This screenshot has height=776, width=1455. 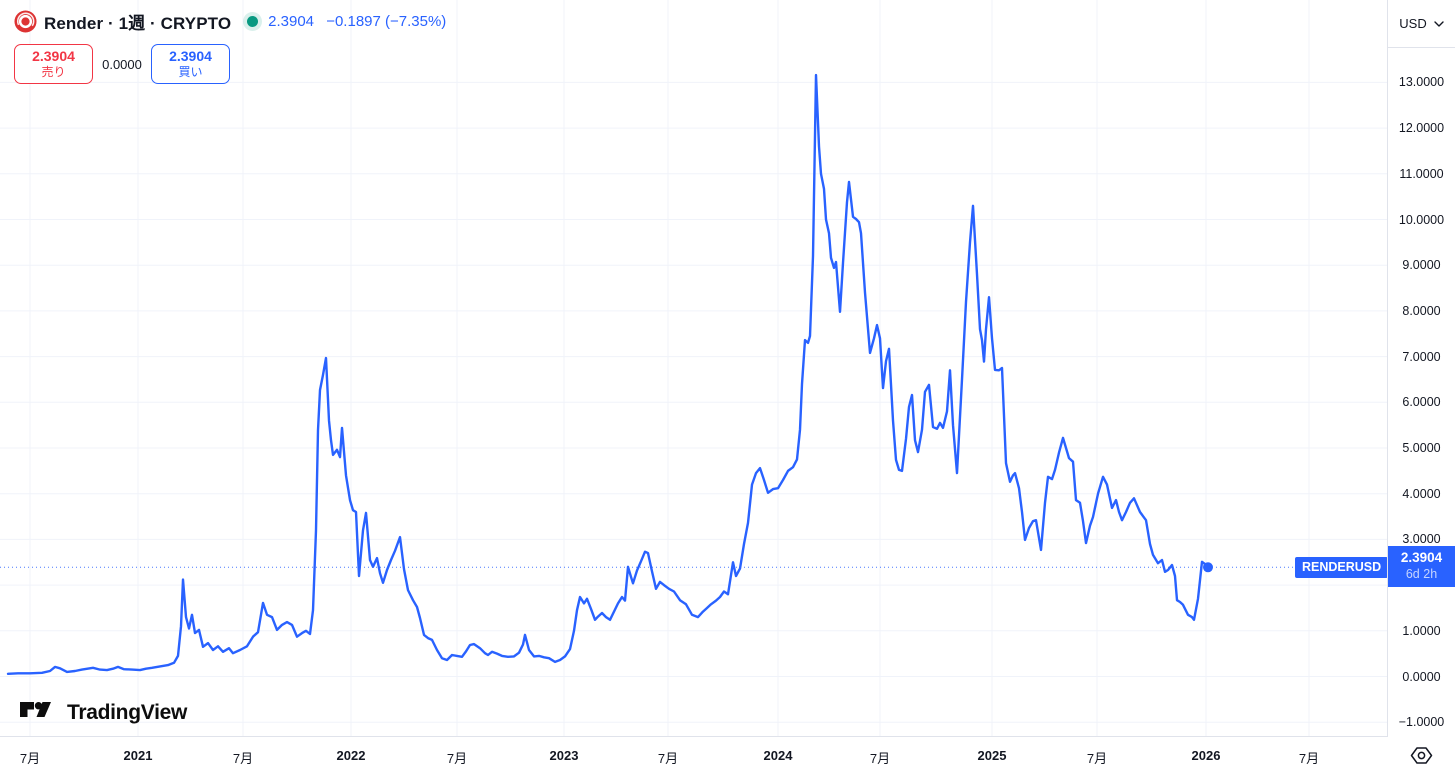 What do you see at coordinates (1421, 82) in the screenshot?
I see `price-axis-label: 13.0000` at bounding box center [1421, 82].